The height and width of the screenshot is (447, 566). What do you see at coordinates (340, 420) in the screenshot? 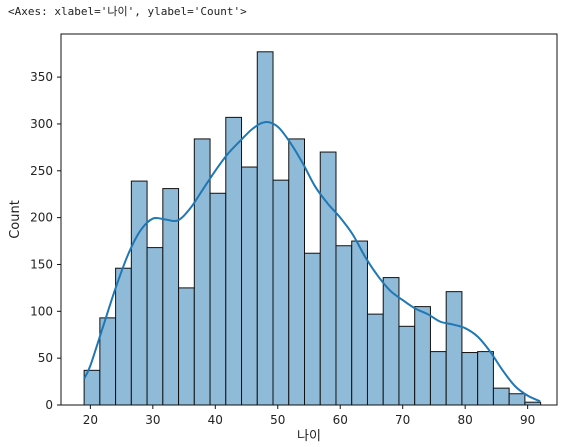
I see `x-tick-label: 60` at bounding box center [340, 420].